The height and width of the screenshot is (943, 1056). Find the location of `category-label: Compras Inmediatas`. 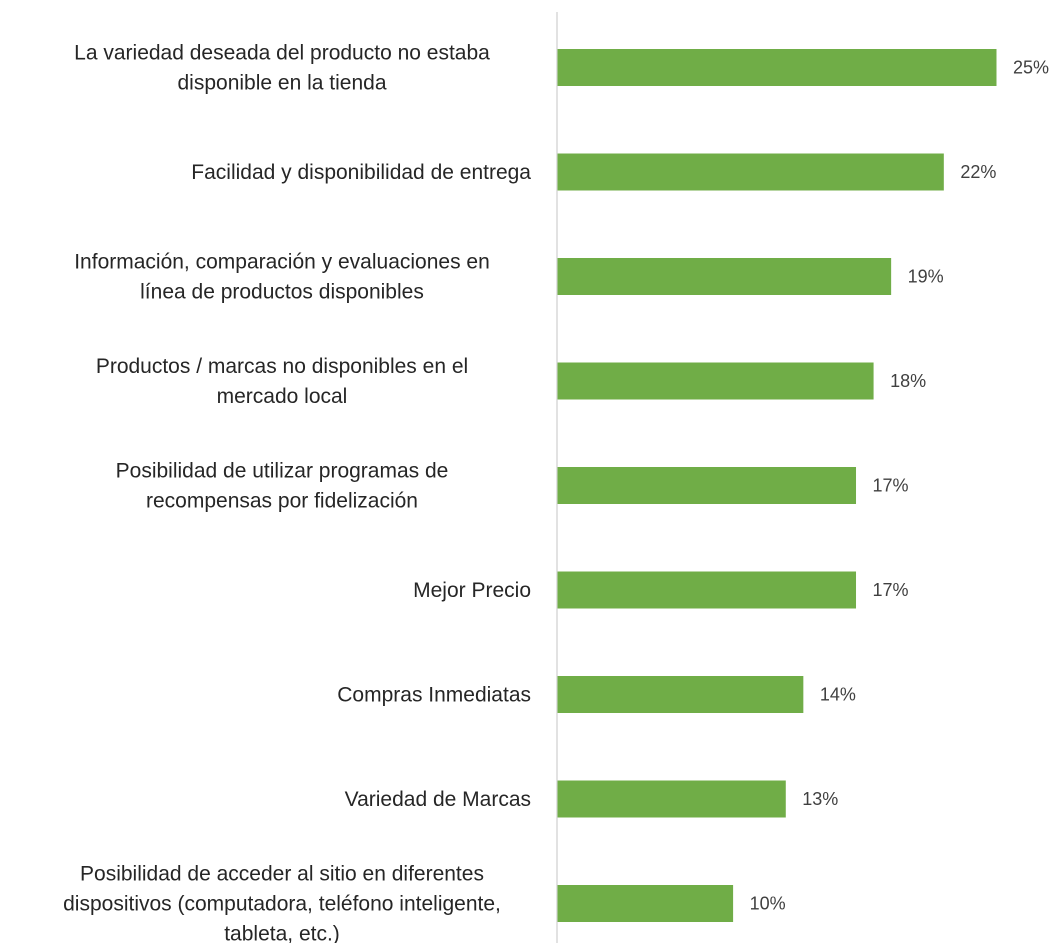

category-label: Compras Inmediatas is located at coordinates (434, 695).